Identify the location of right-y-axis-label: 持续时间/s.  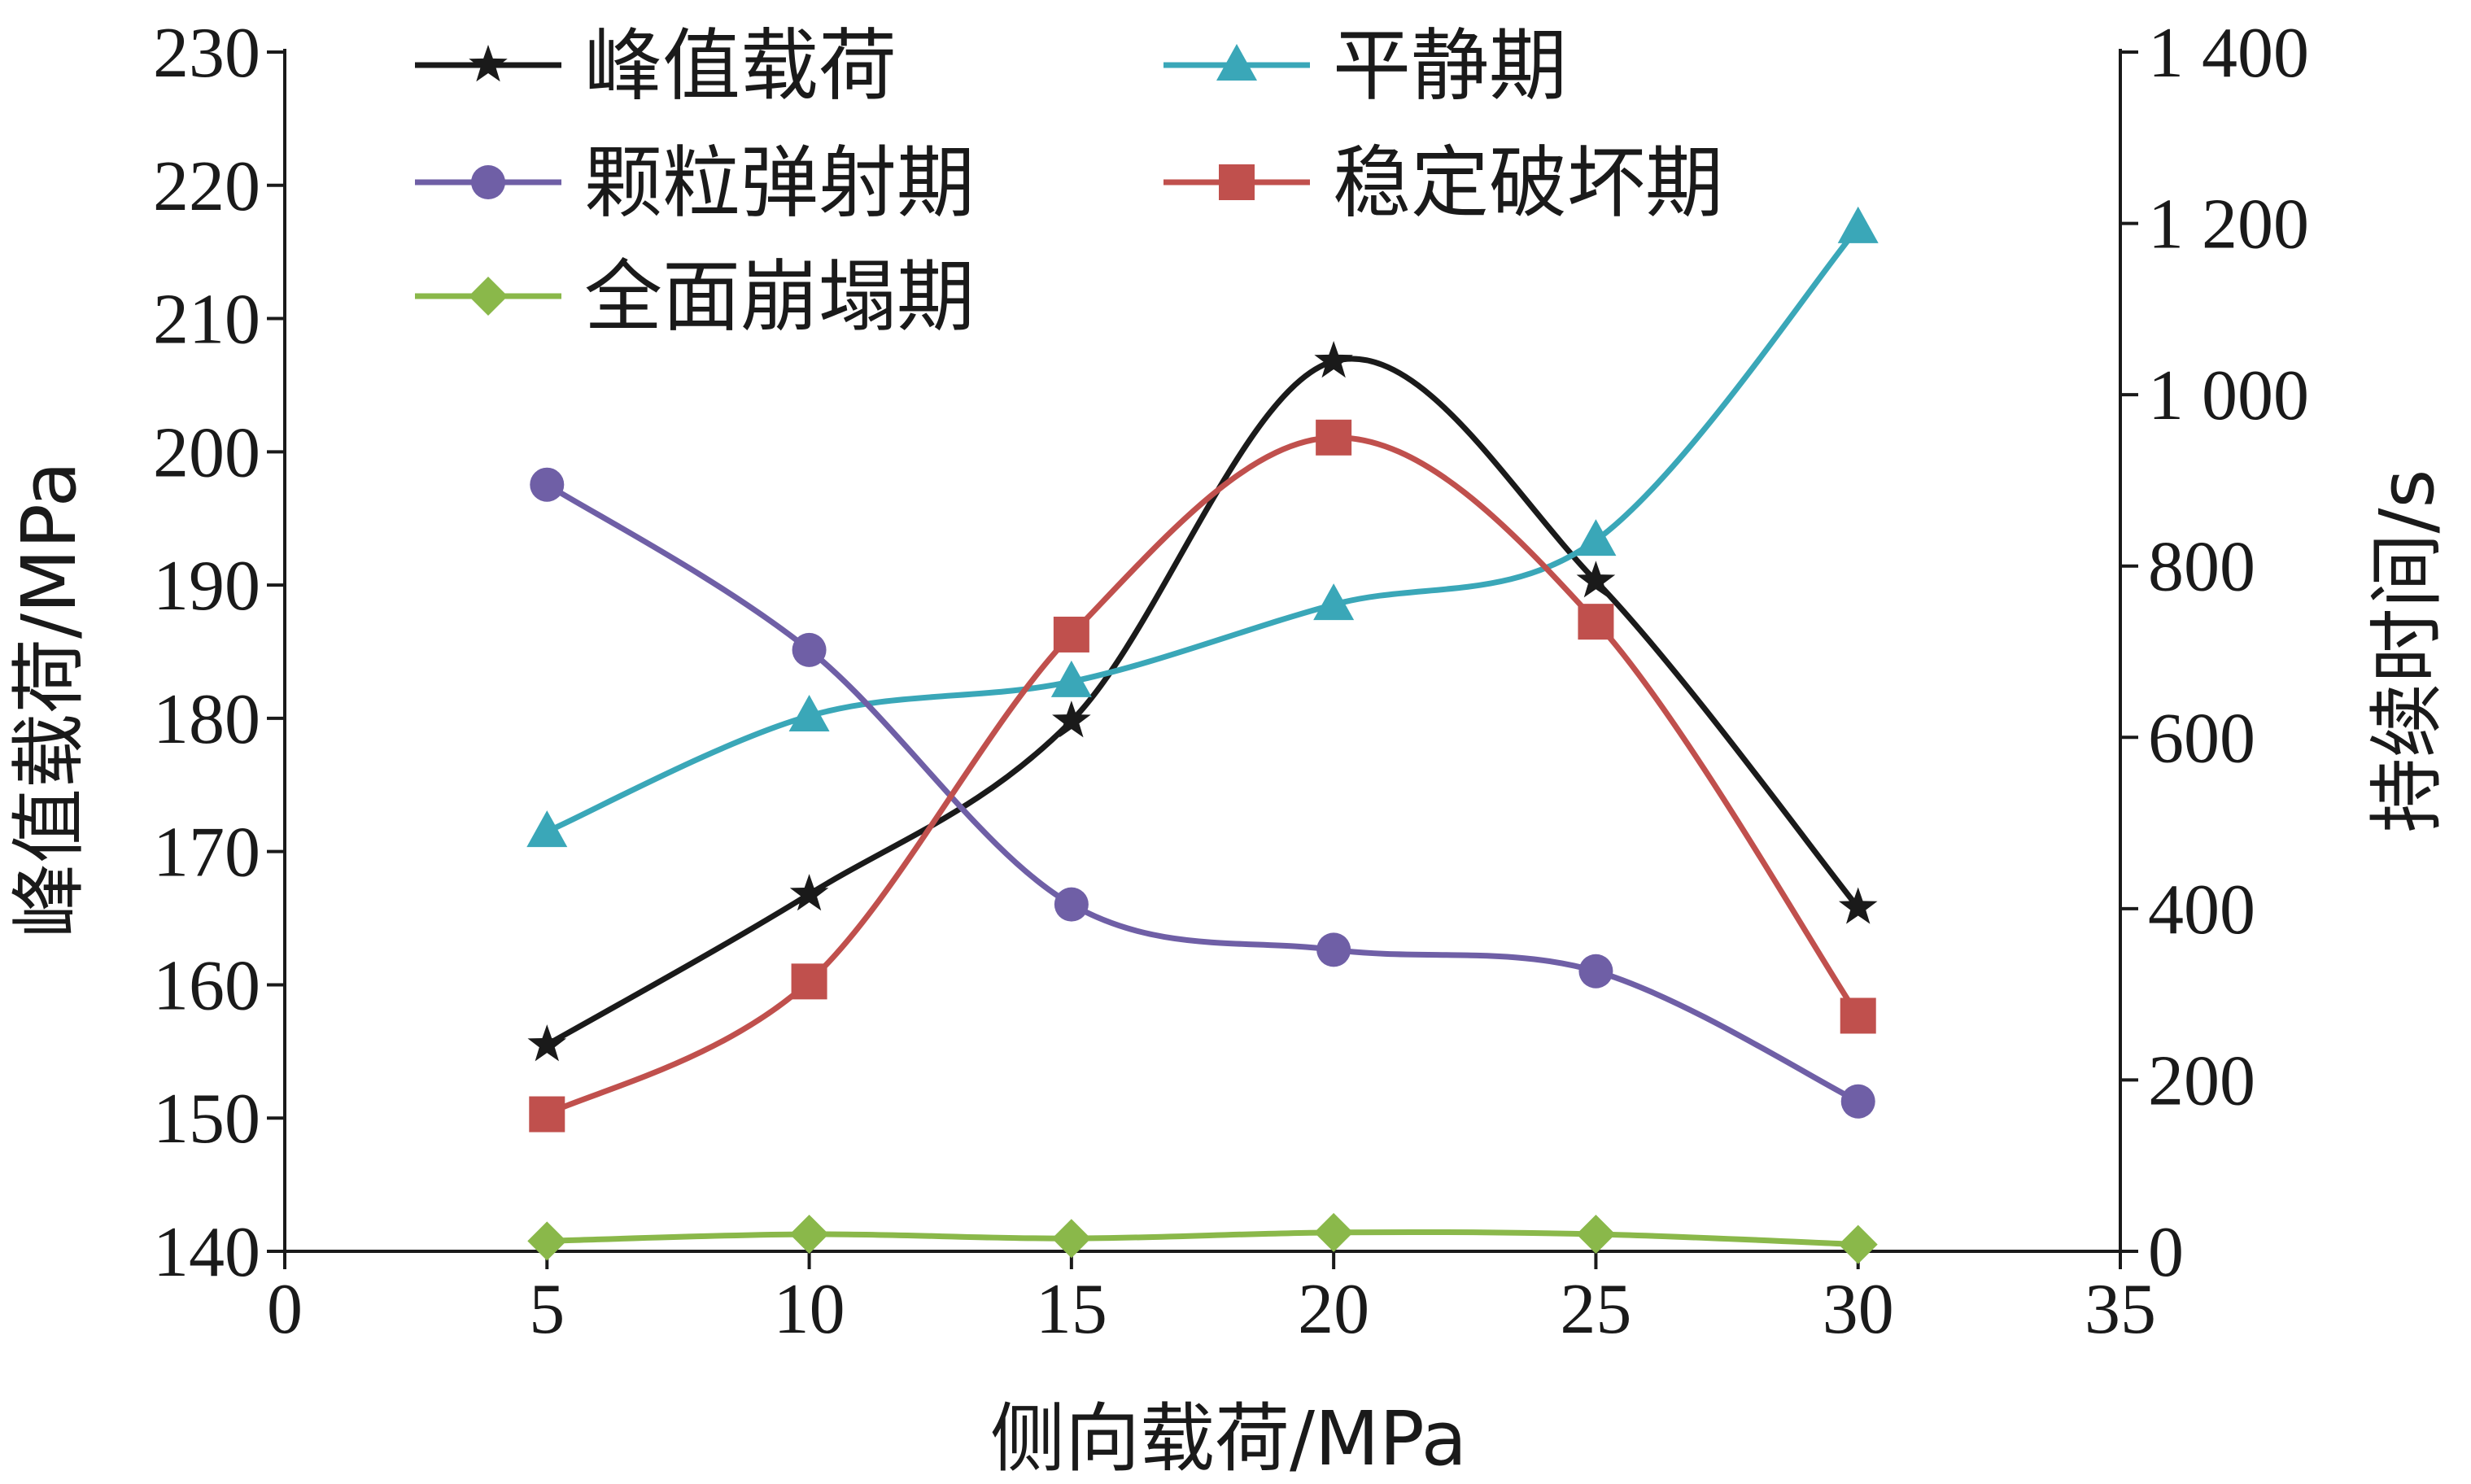
(2407, 651).